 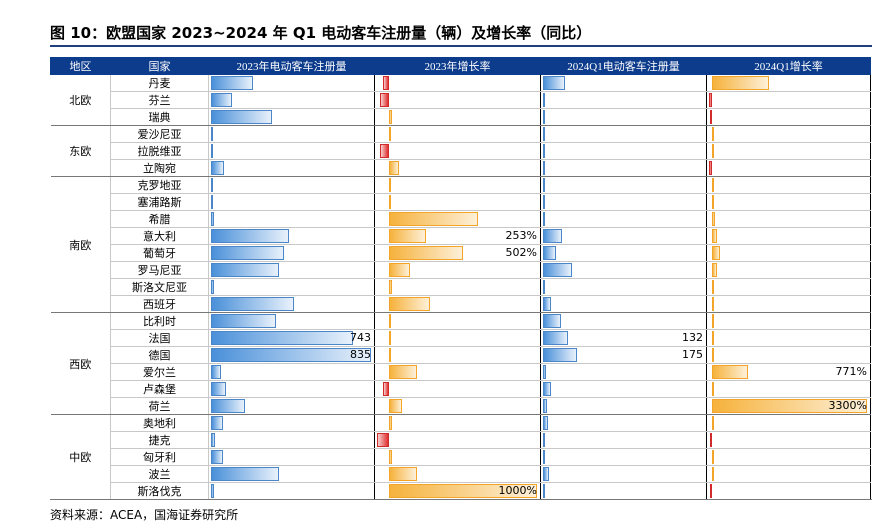 I want to click on source: 资料来源：ACEA，国海证券研究所, so click(x=144, y=515).